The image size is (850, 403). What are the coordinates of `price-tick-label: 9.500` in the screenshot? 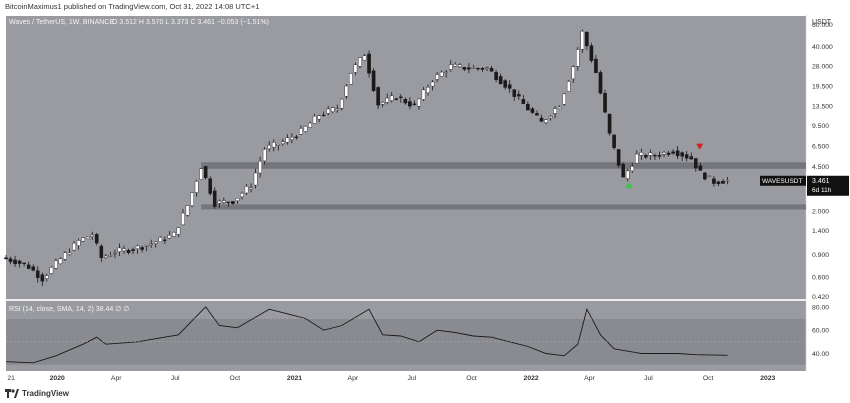 It's located at (820, 126).